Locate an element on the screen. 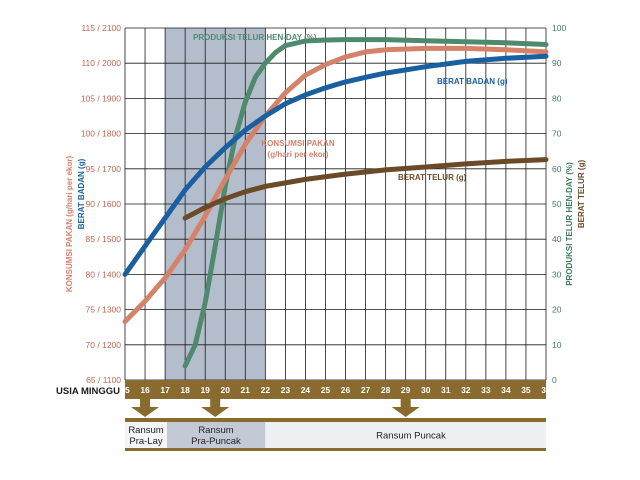 The height and width of the screenshot is (480, 640). x-axis-band is located at coordinates (335, 389).